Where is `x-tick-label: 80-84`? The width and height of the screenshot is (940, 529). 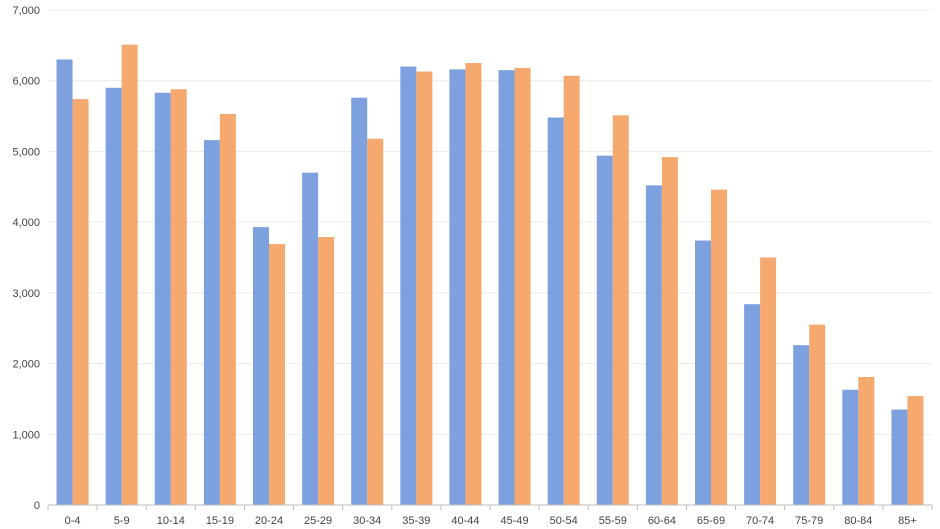 x-tick-label: 80-84 is located at coordinates (858, 521).